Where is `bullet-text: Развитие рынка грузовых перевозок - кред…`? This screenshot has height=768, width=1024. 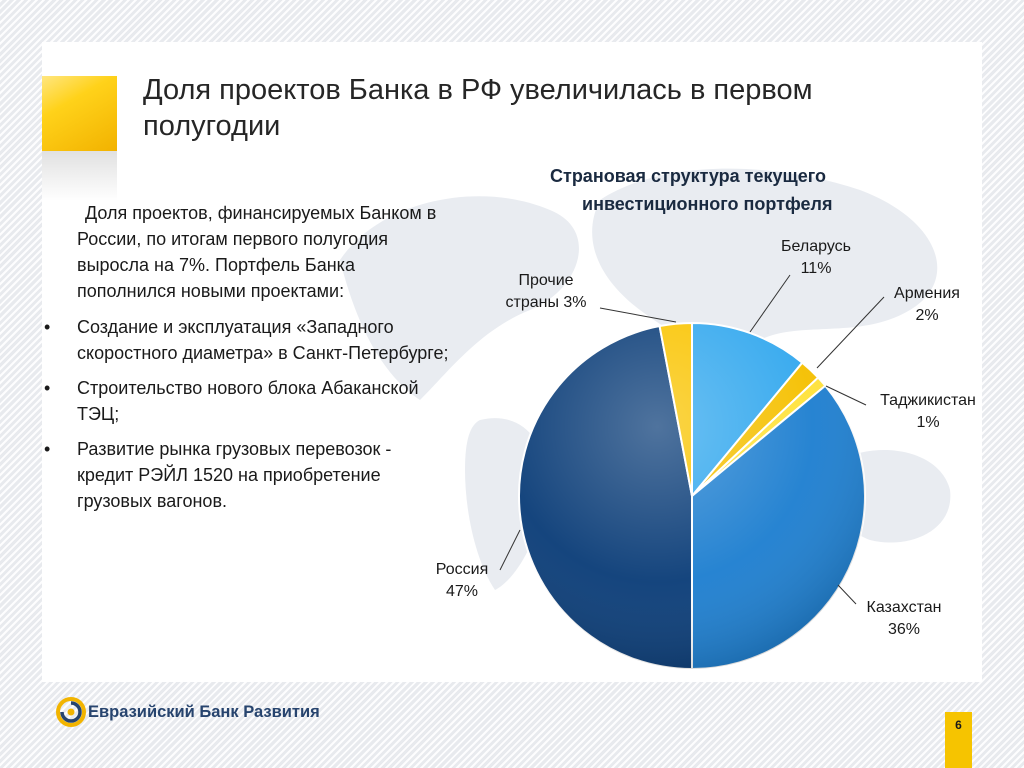 bullet-text: Развитие рынка грузовых перевозок - кред… is located at coordinates (234, 475).